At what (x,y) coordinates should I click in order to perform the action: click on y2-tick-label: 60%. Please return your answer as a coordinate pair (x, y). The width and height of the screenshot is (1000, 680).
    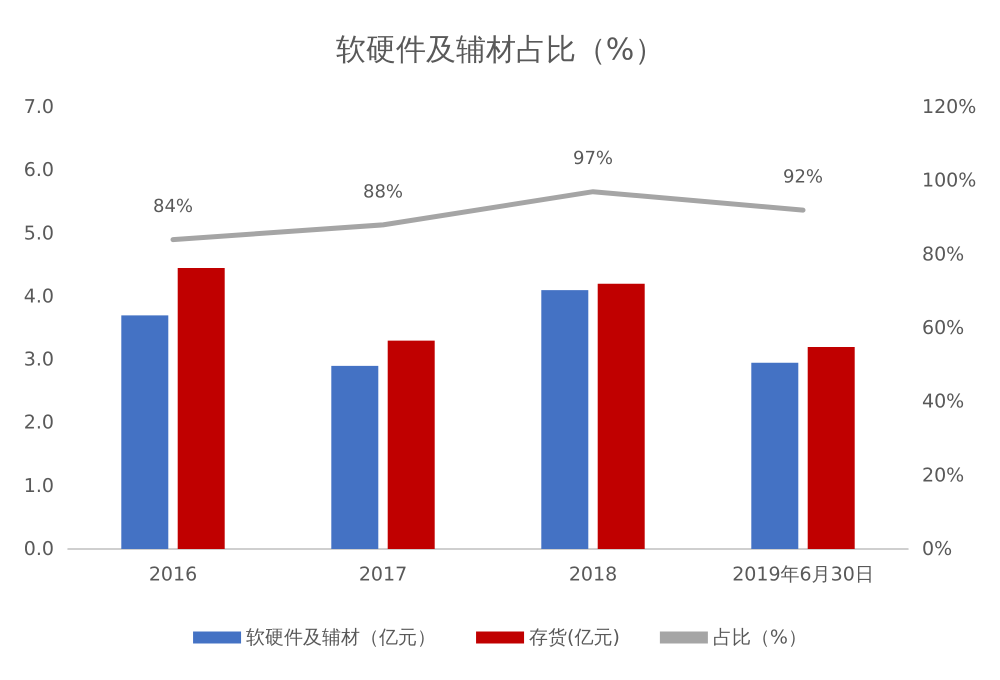
    Looking at the image, I should click on (943, 328).